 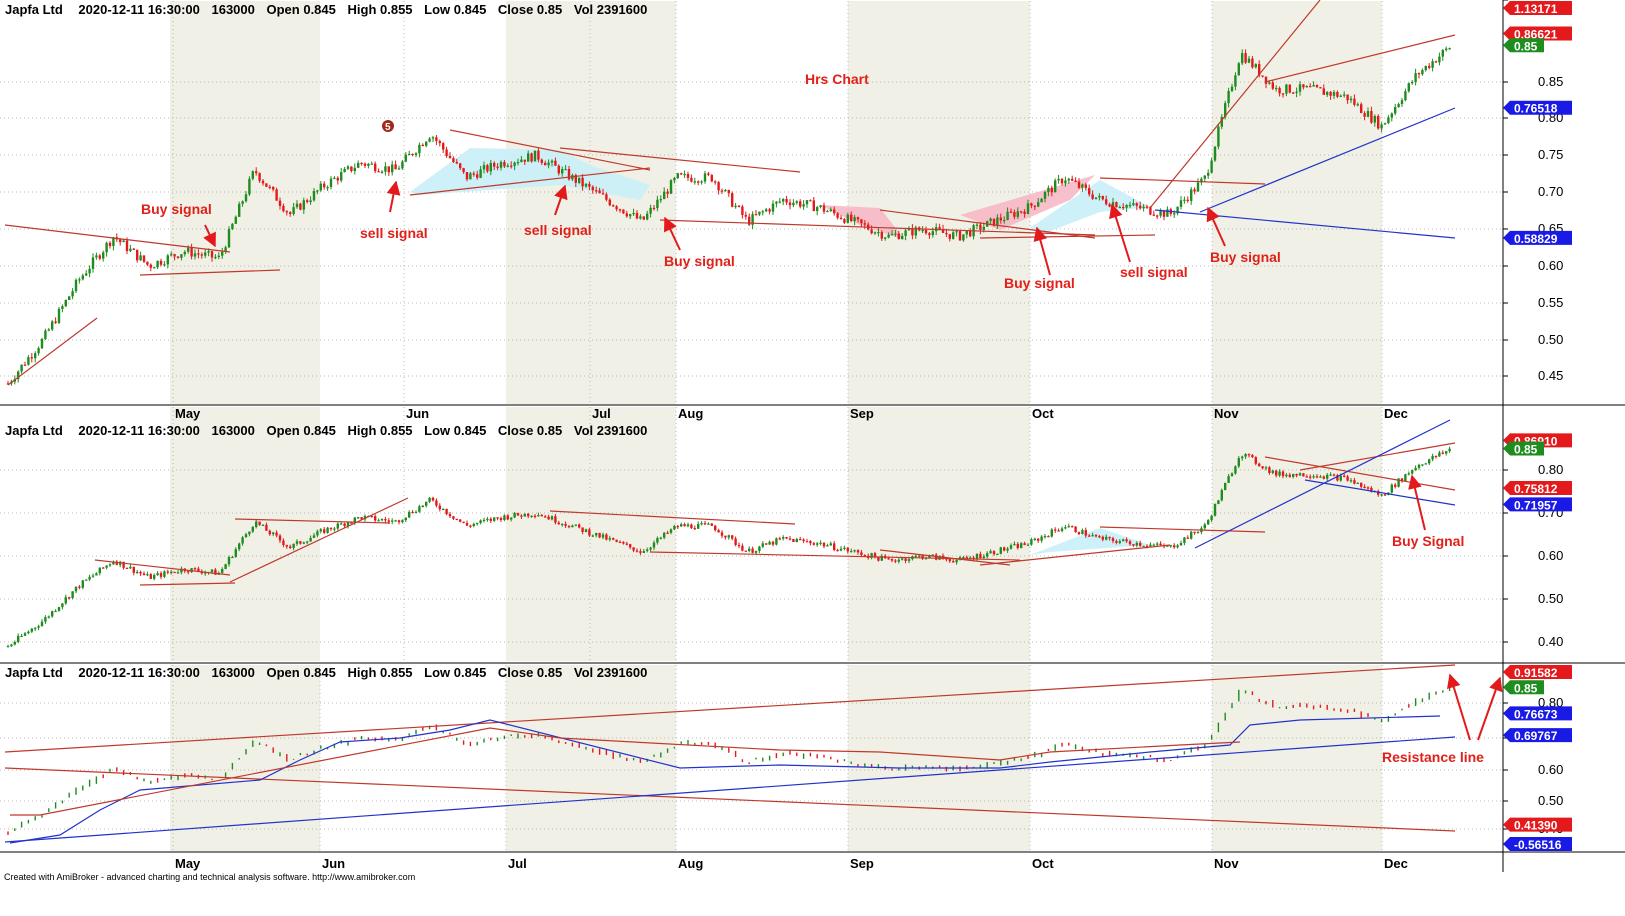 I want to click on month-label-bottom: Dec, so click(x=1396, y=863).